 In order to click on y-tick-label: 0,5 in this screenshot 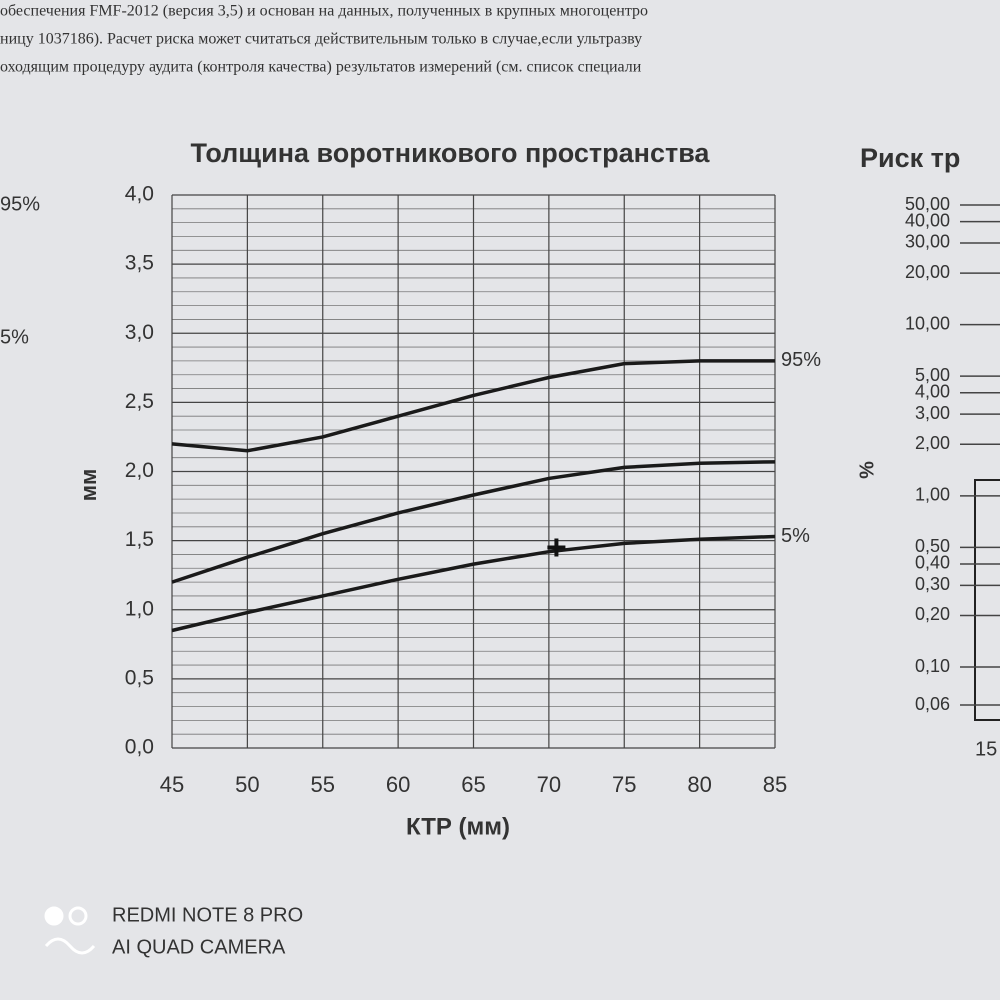, I will do `click(139, 677)`.